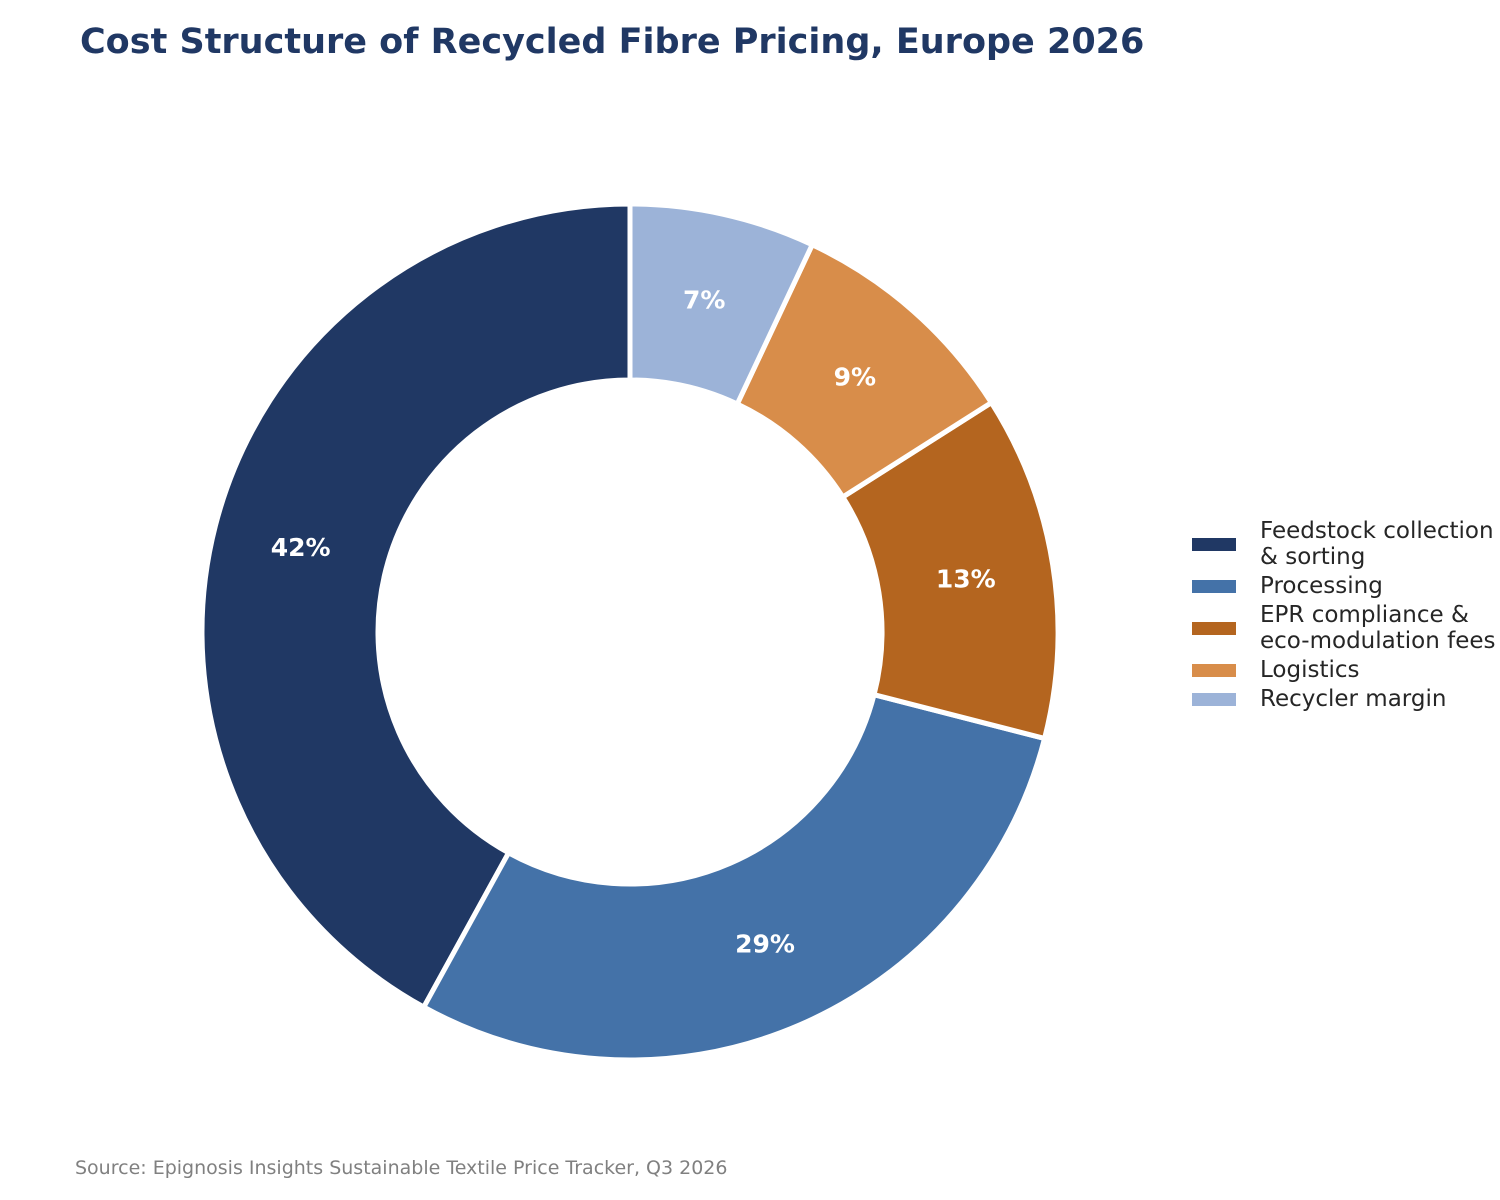 The height and width of the screenshot is (1200, 1500). What do you see at coordinates (301, 547) in the screenshot?
I see `slice-label-feedstock-collection-sorting: 42%` at bounding box center [301, 547].